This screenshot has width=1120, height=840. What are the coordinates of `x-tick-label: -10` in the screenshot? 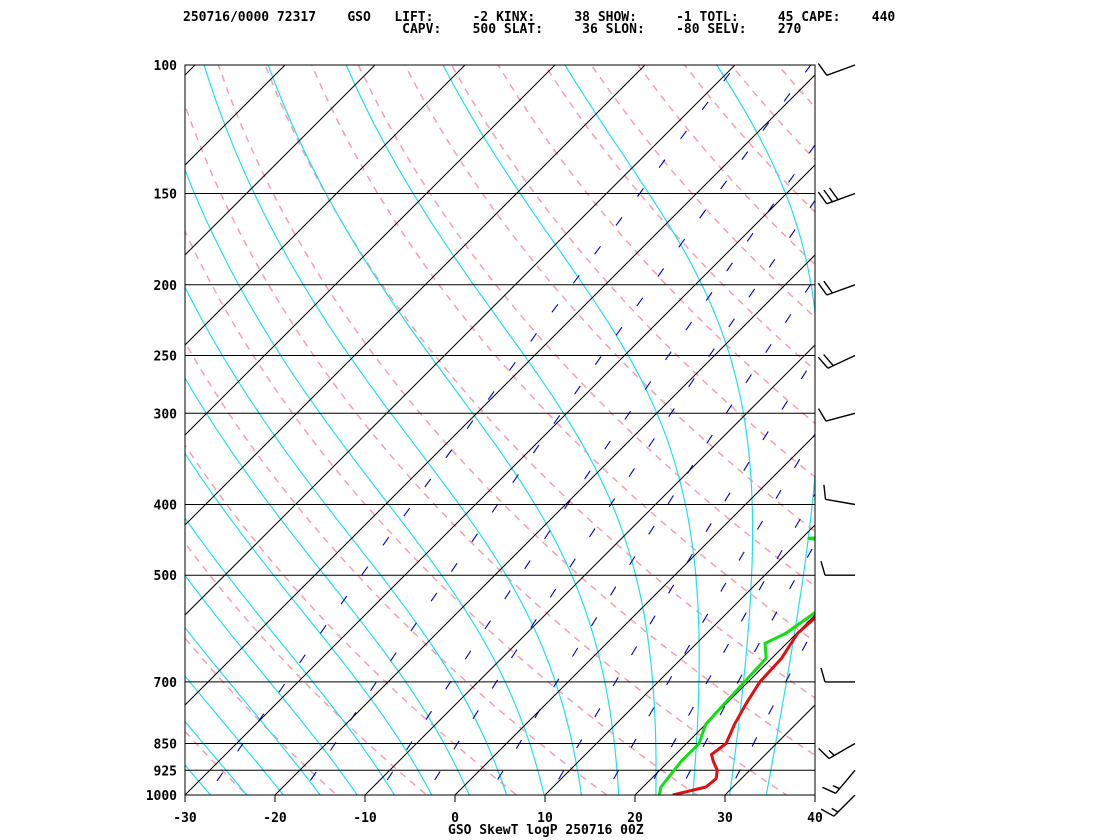 It's located at (365, 818).